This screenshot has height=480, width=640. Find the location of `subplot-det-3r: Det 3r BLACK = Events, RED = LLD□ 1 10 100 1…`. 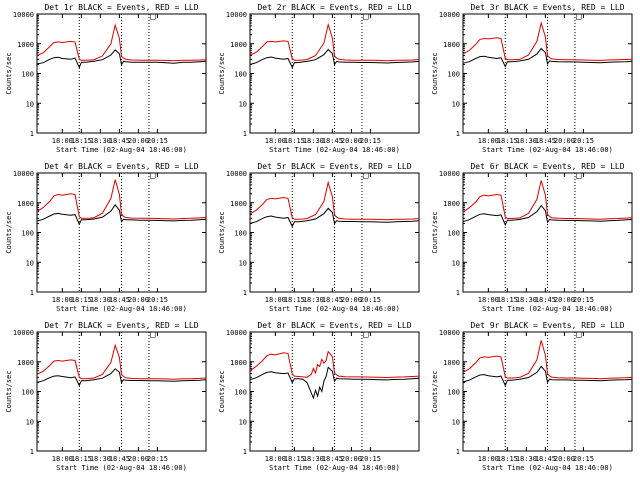

subplot-det-3r: Det 3r BLACK = Events, RED = LLD□ 1 10 100 1… is located at coordinates (532, 78).